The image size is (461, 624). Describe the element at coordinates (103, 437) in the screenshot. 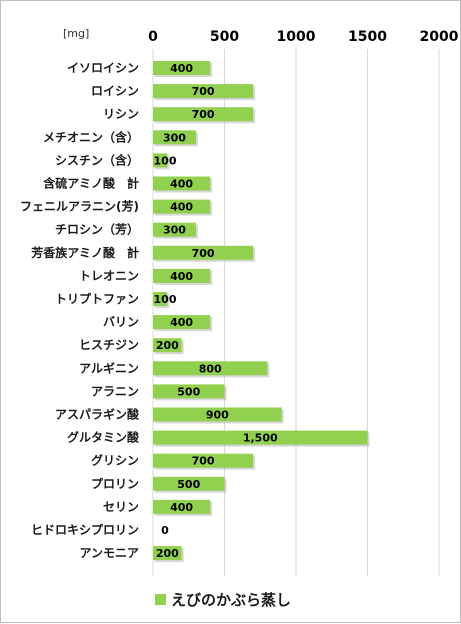

I see `category-label: グルタミン酸` at that location.